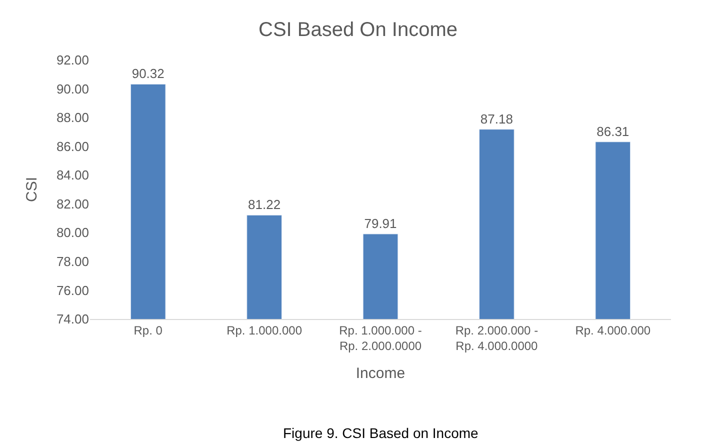 The image size is (716, 444). Describe the element at coordinates (72, 118) in the screenshot. I see `y-tick-label: 88.00` at that location.